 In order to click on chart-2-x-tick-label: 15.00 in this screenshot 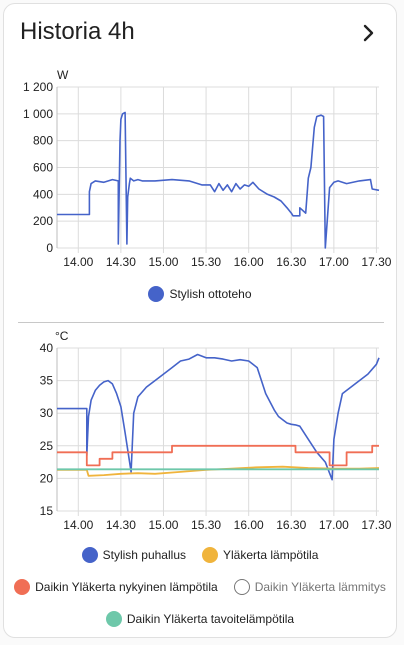, I will do `click(163, 525)`.